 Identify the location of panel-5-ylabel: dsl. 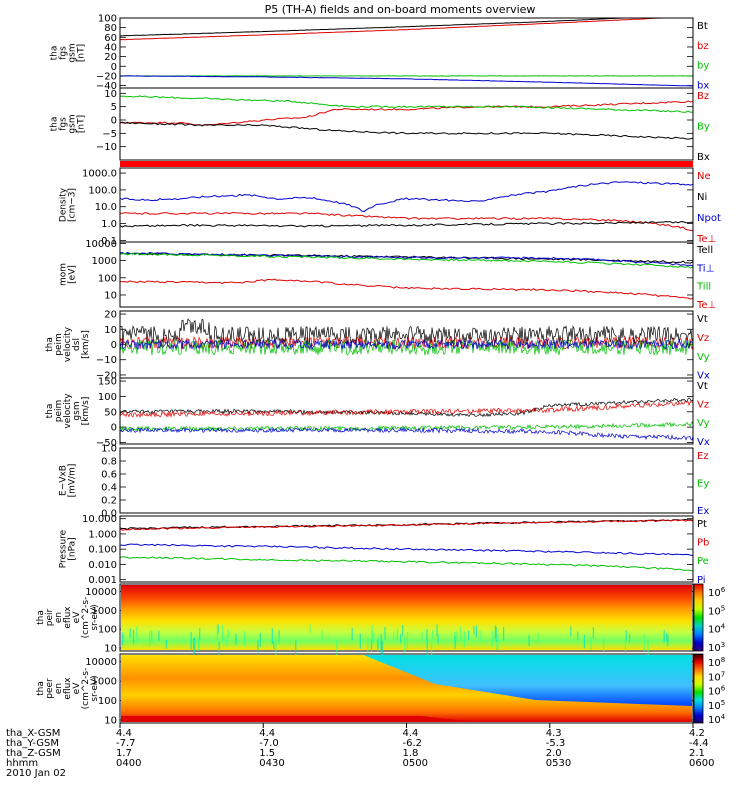
(77, 344).